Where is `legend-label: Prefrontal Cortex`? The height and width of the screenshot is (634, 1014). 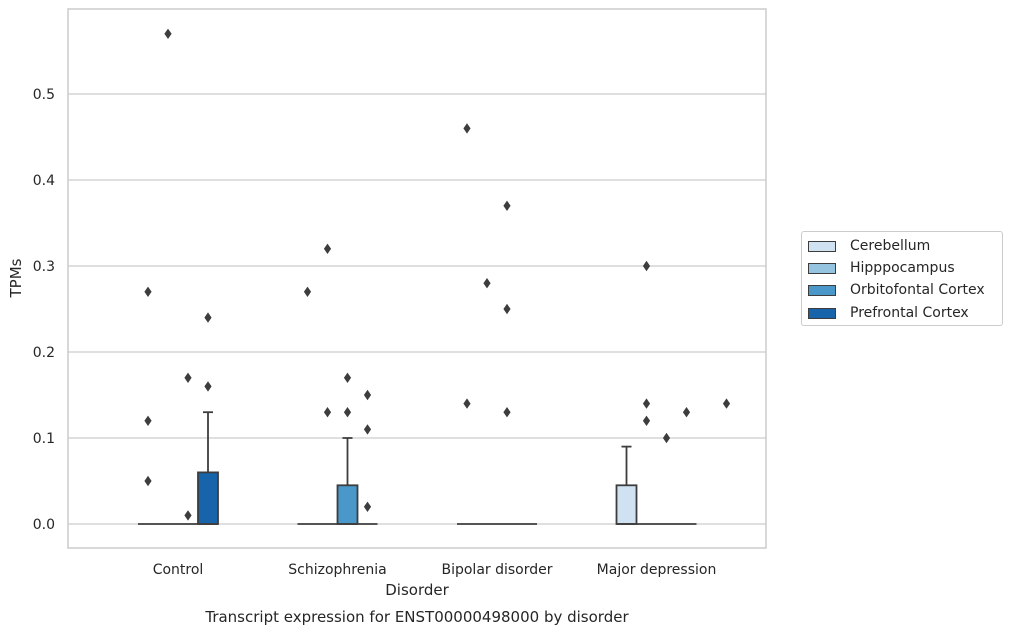 legend-label: Prefrontal Cortex is located at coordinates (909, 313).